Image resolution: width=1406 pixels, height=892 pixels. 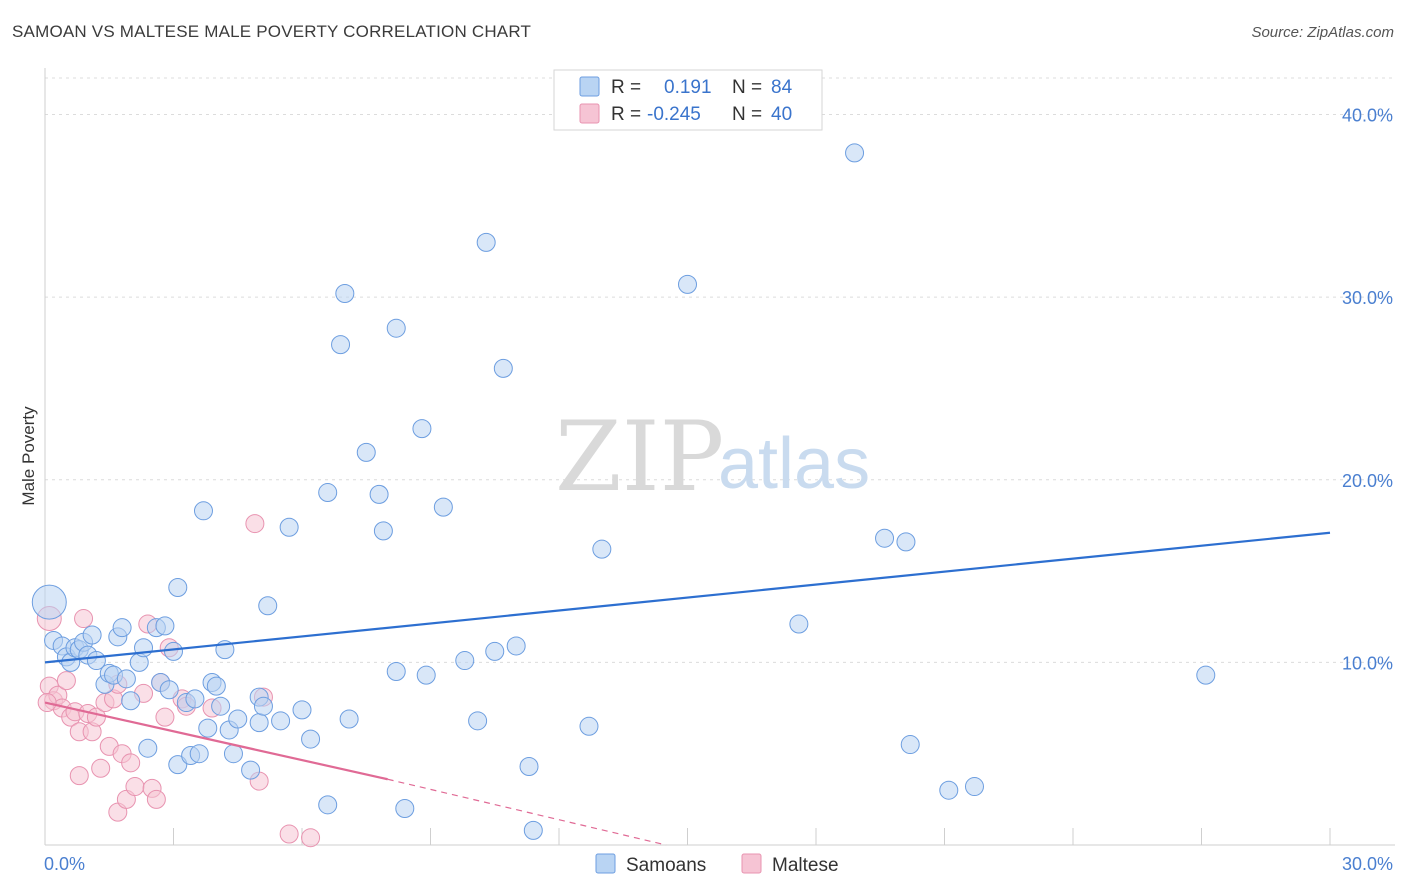 I want to click on y-tick-label: 40.0%, so click(x=1367, y=116).